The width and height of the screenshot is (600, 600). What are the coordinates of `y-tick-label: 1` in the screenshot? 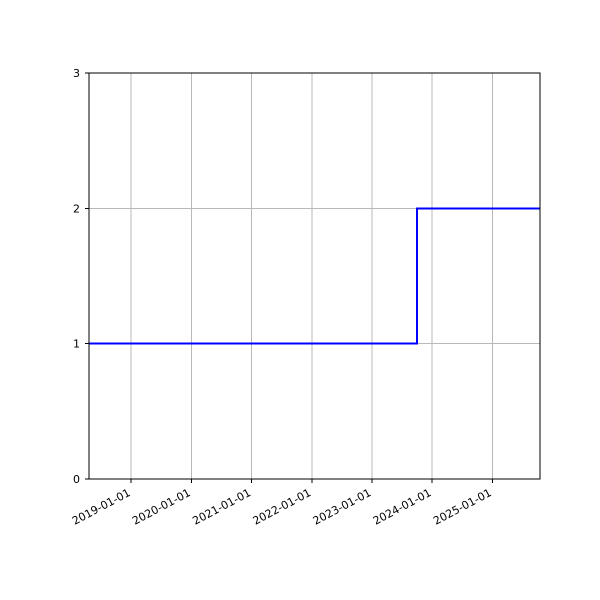 It's located at (76, 344).